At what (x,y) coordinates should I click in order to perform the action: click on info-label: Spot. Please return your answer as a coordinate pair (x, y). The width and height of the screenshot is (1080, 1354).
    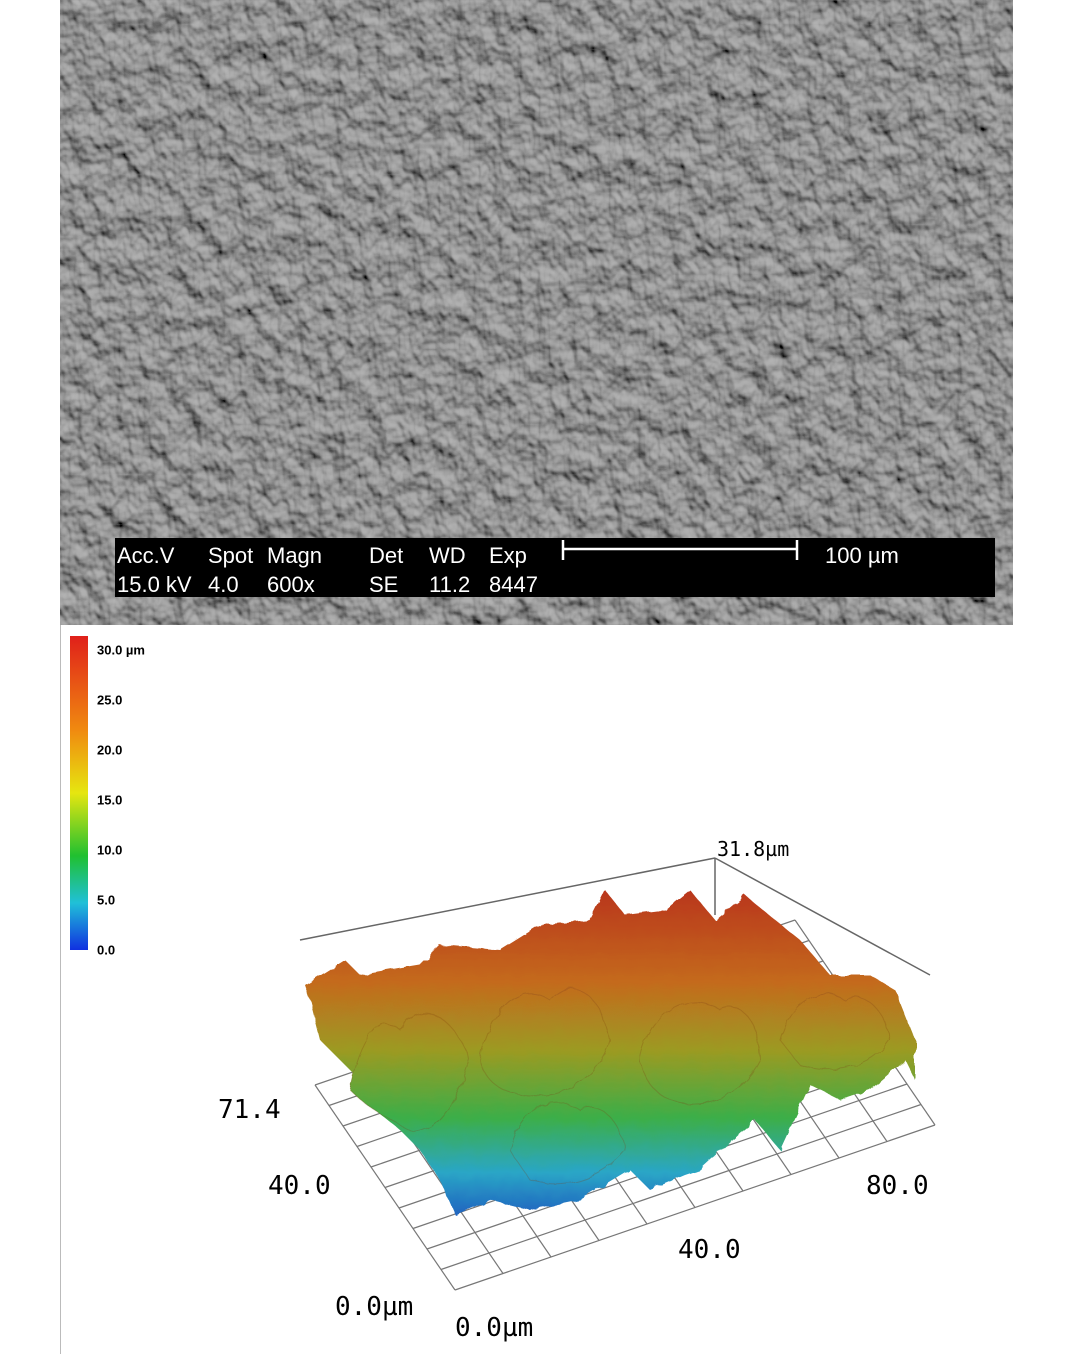
    Looking at the image, I should click on (230, 555).